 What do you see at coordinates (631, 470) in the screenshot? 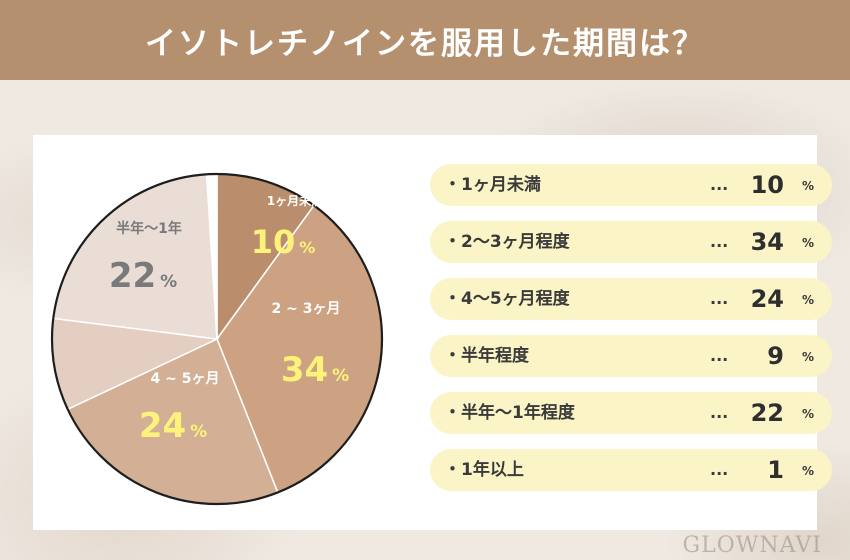
I see `legend-row: ・1年以上... 1%` at bounding box center [631, 470].